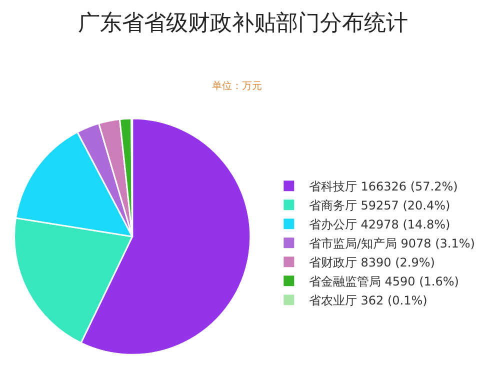 This screenshot has height=366, width=486. Describe the element at coordinates (379, 225) in the screenshot. I see `legend-label: 省办公厅 42978 (14.8%)` at that location.